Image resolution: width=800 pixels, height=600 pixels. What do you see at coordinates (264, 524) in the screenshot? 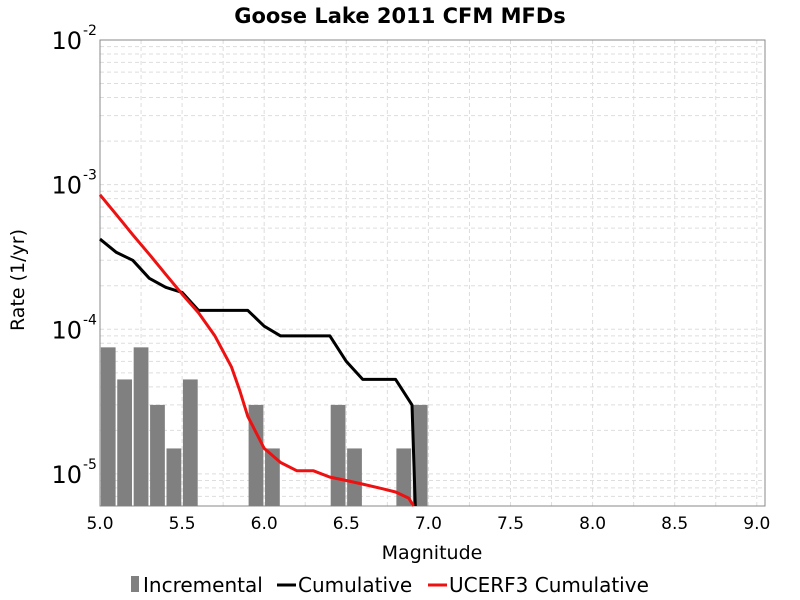
I see `x-tick-label: 6.0` at bounding box center [264, 524].